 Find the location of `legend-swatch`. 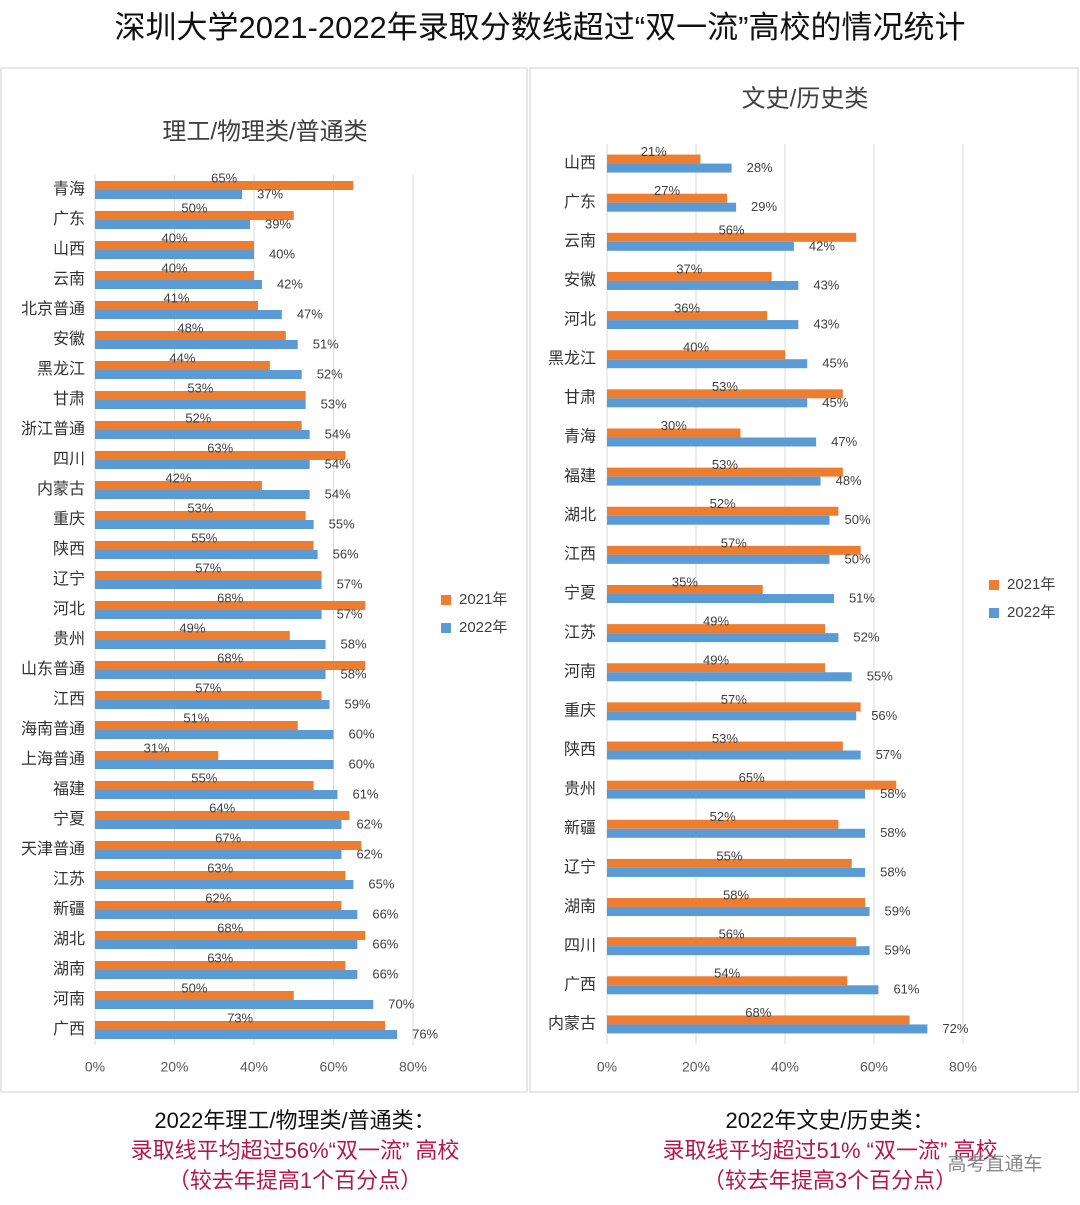

legend-swatch is located at coordinates (446, 628).